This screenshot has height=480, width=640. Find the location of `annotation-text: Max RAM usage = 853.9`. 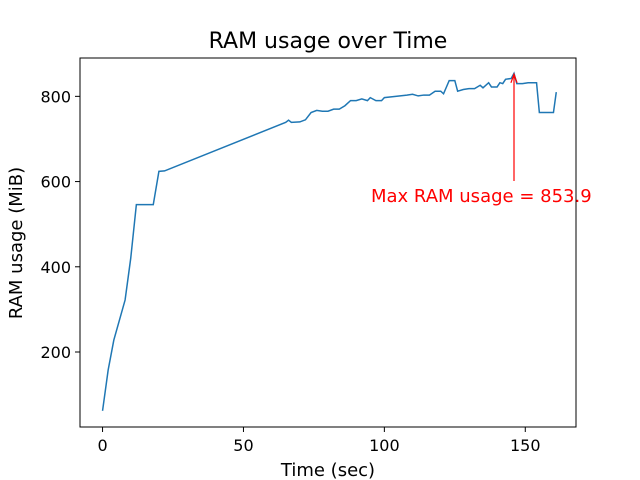

annotation-text: Max RAM usage = 853.9 is located at coordinates (481, 196).